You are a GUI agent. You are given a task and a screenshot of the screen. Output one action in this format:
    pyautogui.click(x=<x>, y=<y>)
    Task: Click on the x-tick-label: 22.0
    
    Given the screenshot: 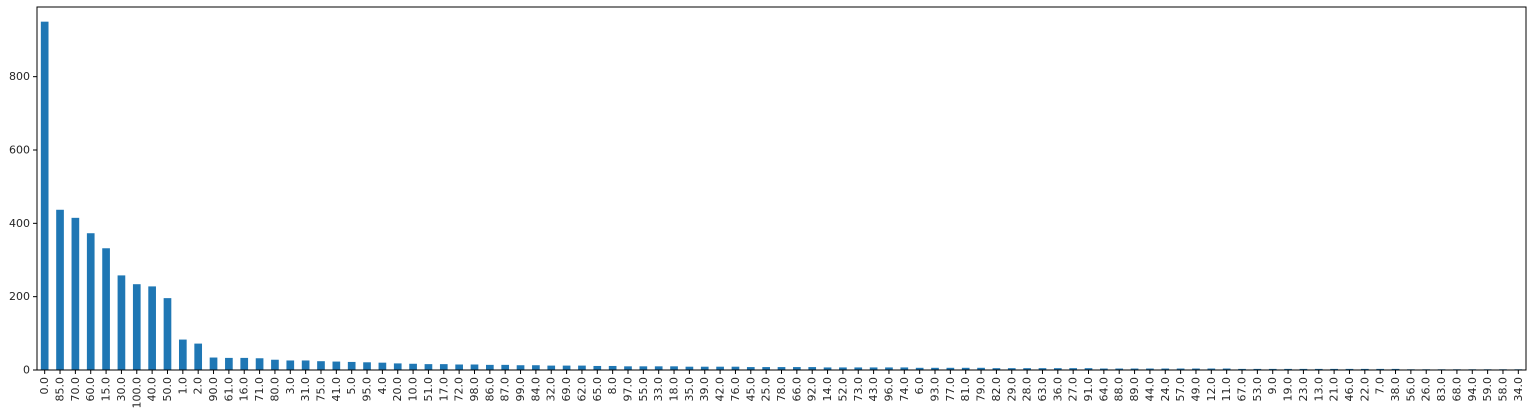 What is the action you would take?
    pyautogui.click(x=1364, y=389)
    